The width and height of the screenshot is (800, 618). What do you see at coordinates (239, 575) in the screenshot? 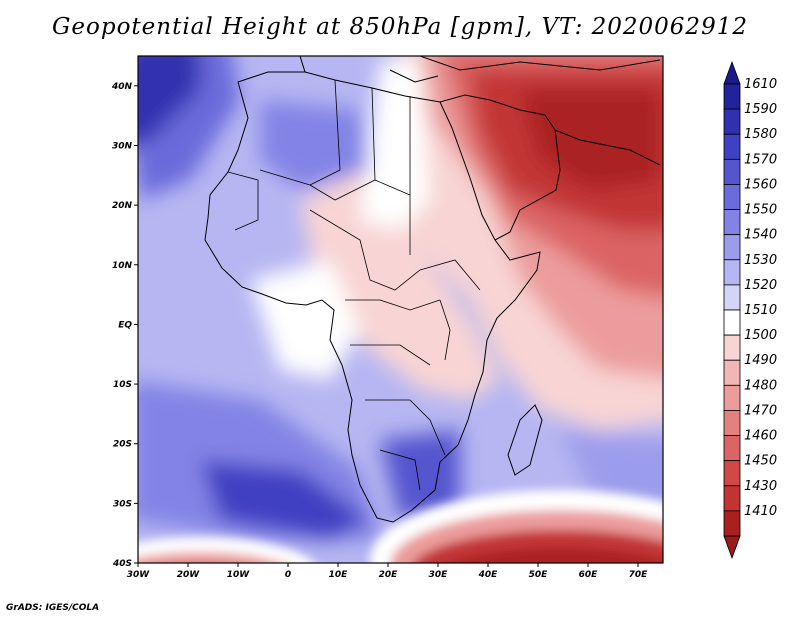
I see `lon-tick-label: 10W` at bounding box center [239, 575].